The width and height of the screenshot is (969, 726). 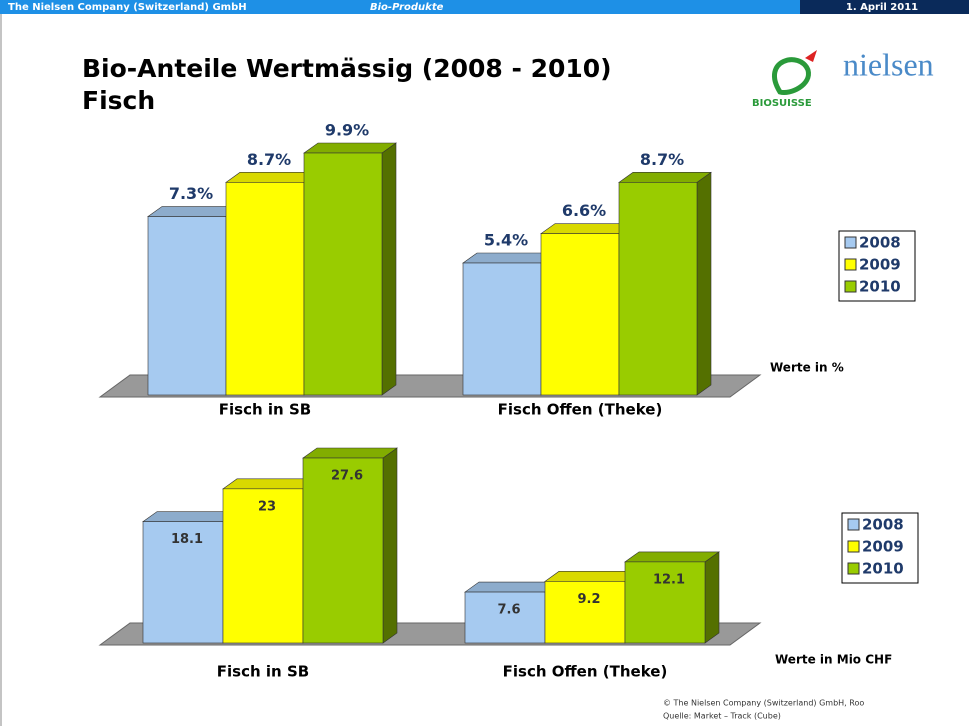 What do you see at coordinates (407, 7) in the screenshot?
I see `header-section: Bio-Produkte` at bounding box center [407, 7].